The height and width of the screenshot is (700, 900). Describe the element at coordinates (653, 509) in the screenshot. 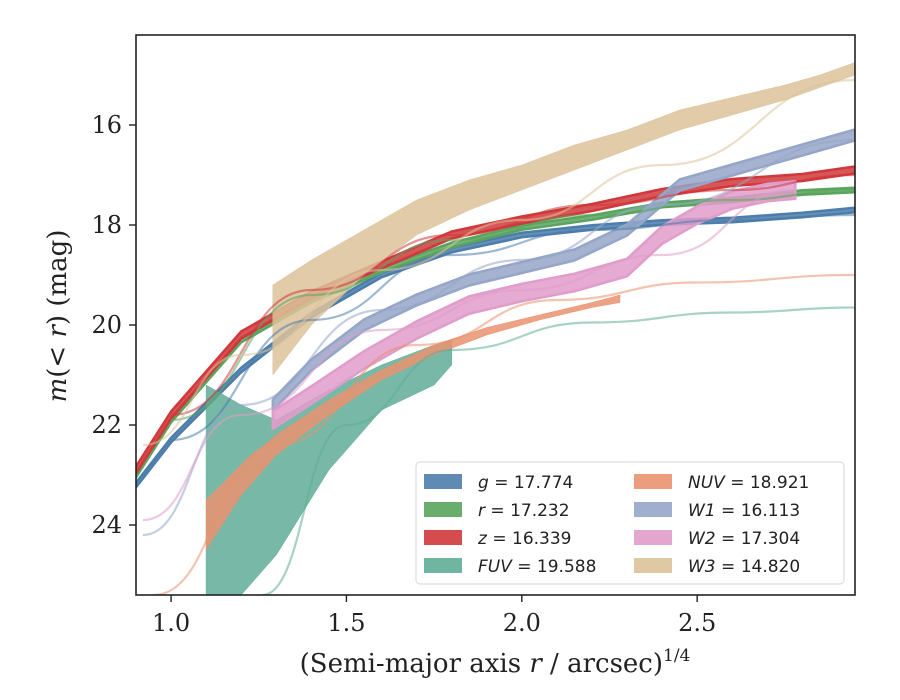

I see `legend-swatch-w1` at that location.